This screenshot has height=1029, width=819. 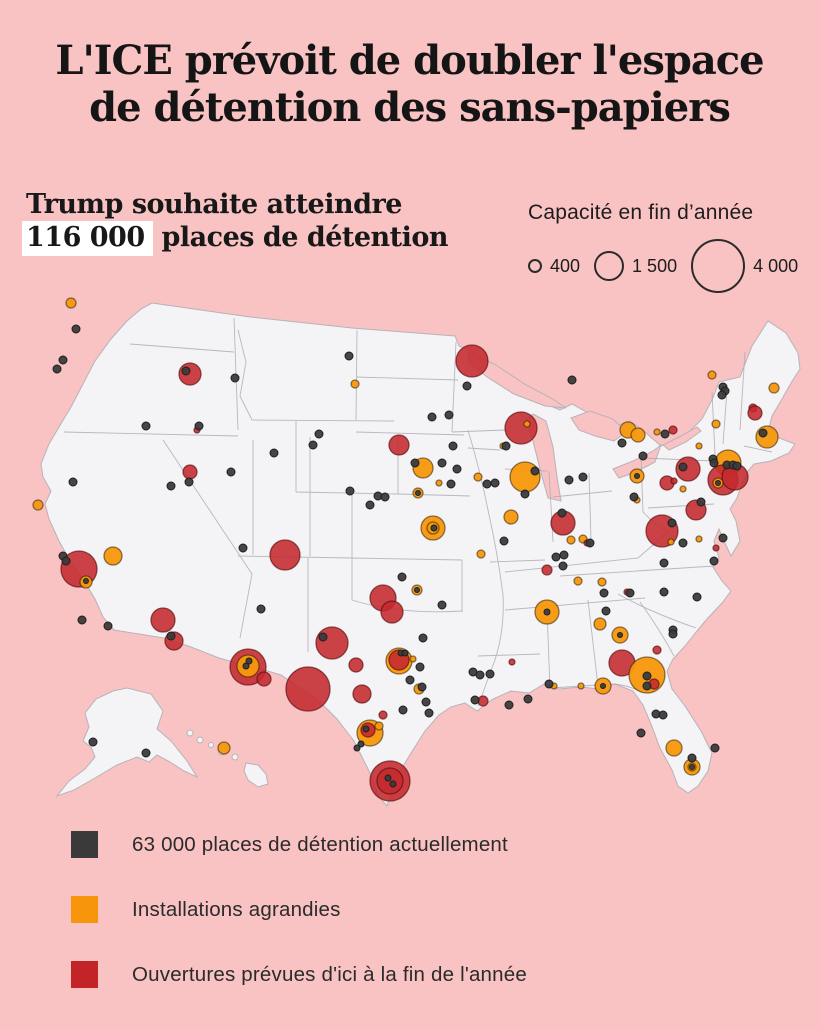 I want to click on title-line-2: de détention des sans-papiers, so click(x=410, y=107).